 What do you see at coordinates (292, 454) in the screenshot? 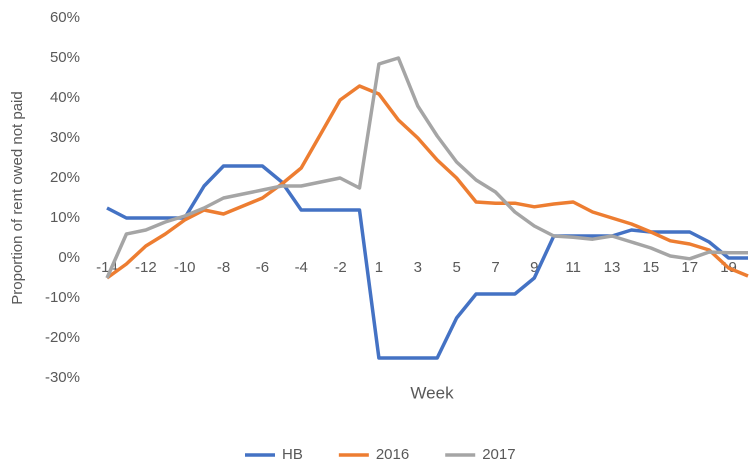
I see `legend-label: HB` at bounding box center [292, 454].